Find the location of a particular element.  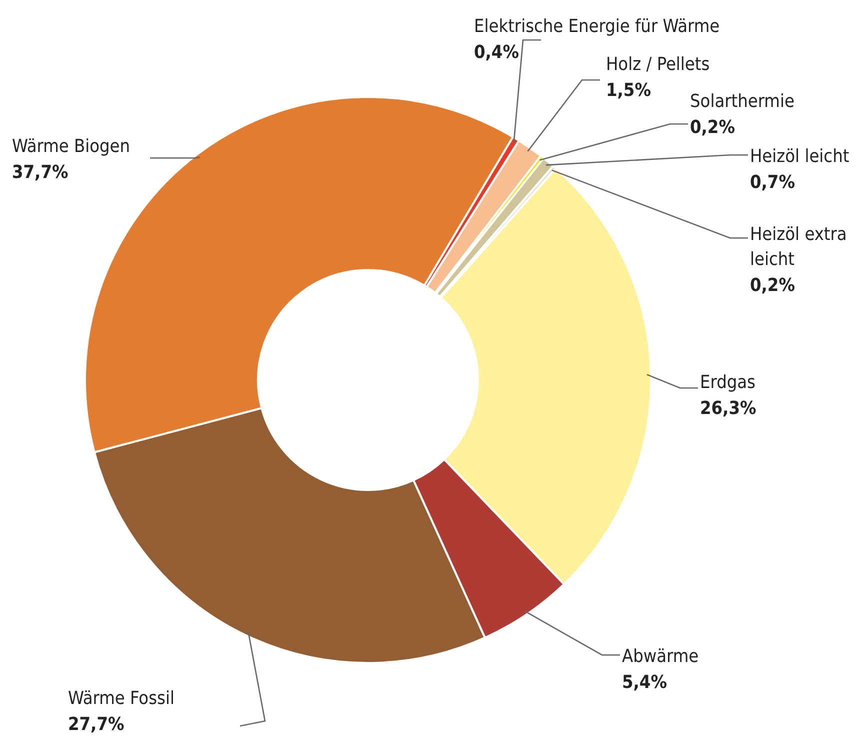

slice-label: Elektrische Energie für Wärme is located at coordinates (597, 26).